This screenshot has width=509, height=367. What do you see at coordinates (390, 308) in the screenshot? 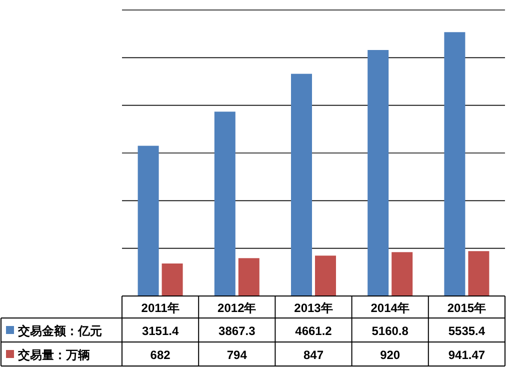
I see `x-tick-label: 2014年` at bounding box center [390, 308].